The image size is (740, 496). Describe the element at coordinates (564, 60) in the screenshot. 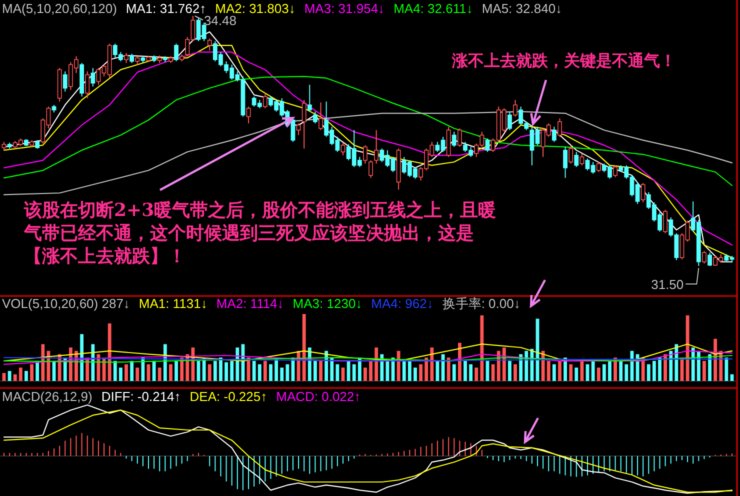

I see `annotation: 涨不上去就跌，关键是不通气！` at that location.